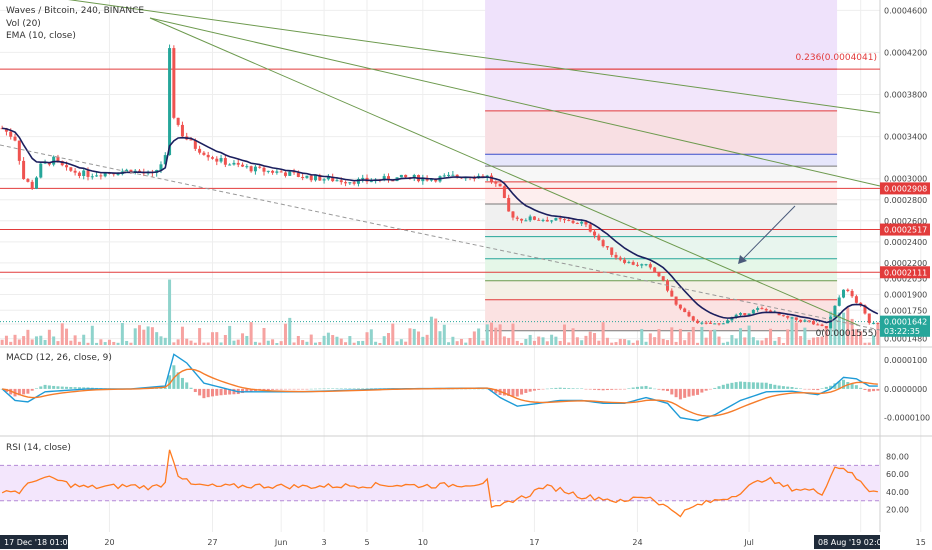  I want to click on macd-layer, so click(440, 387).